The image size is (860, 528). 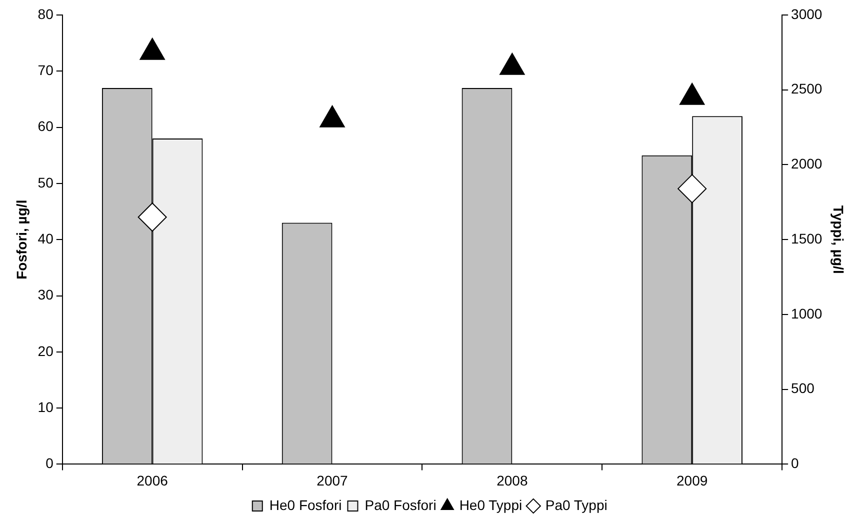 What do you see at coordinates (803, 388) in the screenshot?
I see `y2-tick-label: 500` at bounding box center [803, 388].